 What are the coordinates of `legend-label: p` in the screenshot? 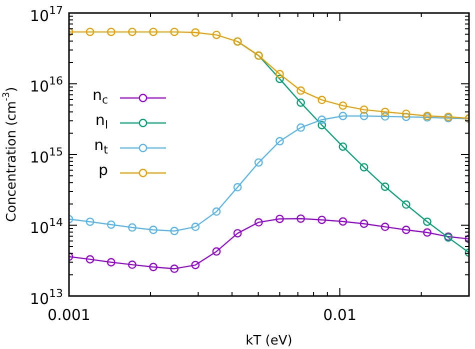 It's located at (103, 169).